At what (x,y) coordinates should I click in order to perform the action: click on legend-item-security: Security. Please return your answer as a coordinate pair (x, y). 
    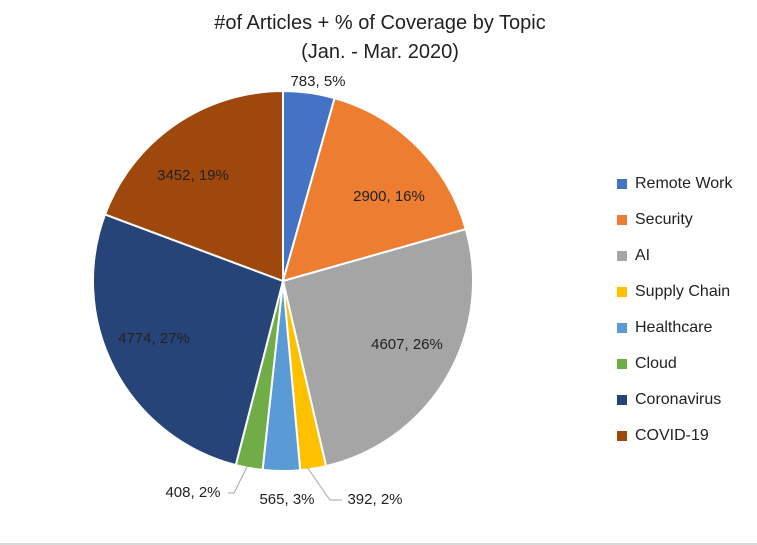
    Looking at the image, I should click on (675, 220).